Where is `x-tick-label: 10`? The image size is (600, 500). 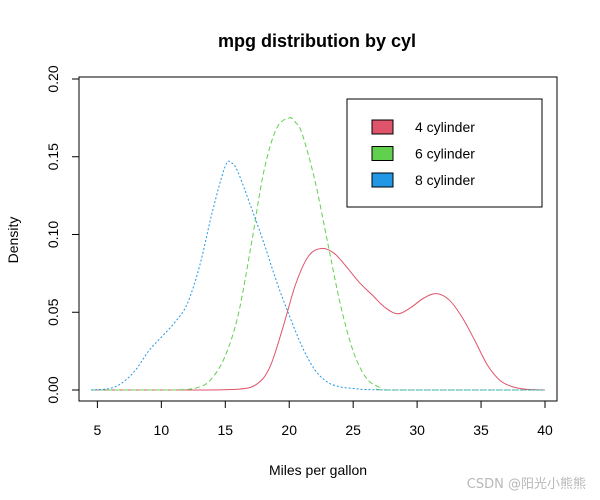 x-tick-label: 10 is located at coordinates (162, 430).